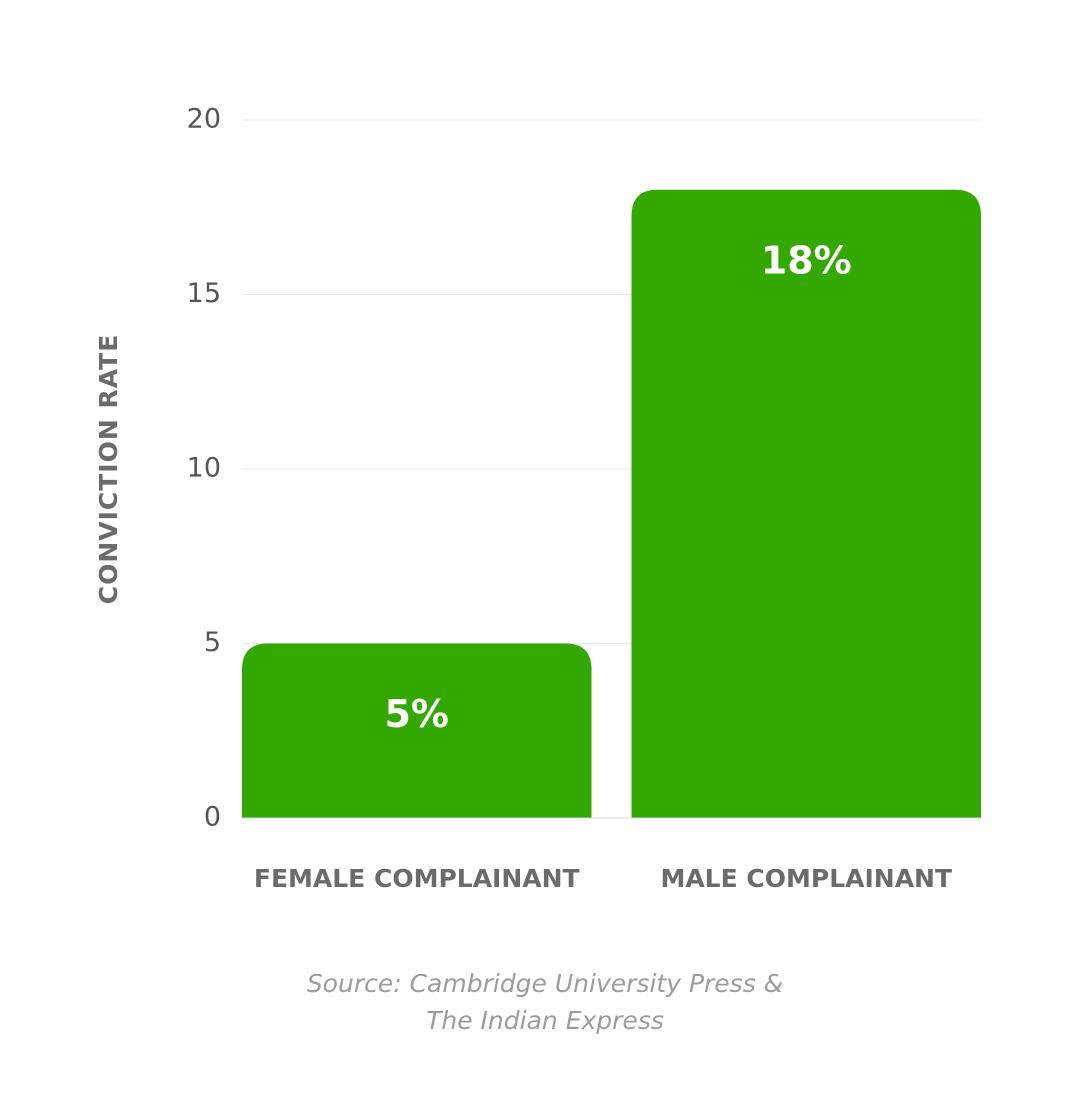 The image size is (1090, 1094). Describe the element at coordinates (545, 983) in the screenshot. I see `source-line-1: Source: Cambridge University Press &` at that location.